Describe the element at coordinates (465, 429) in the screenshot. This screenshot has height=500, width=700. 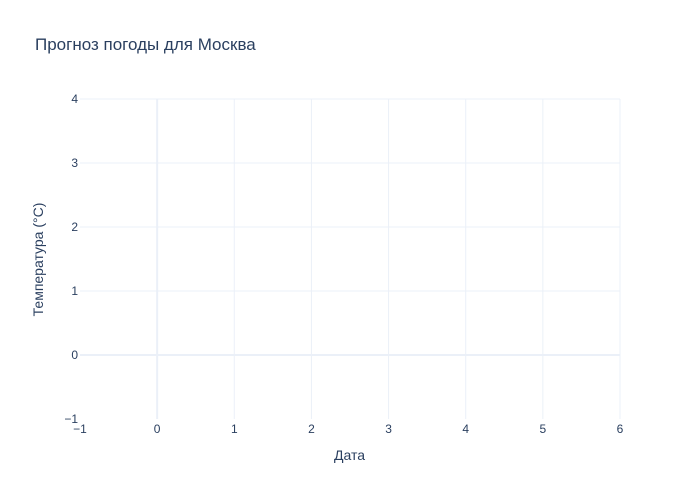
I see `x-tick-label: 4` at that location.